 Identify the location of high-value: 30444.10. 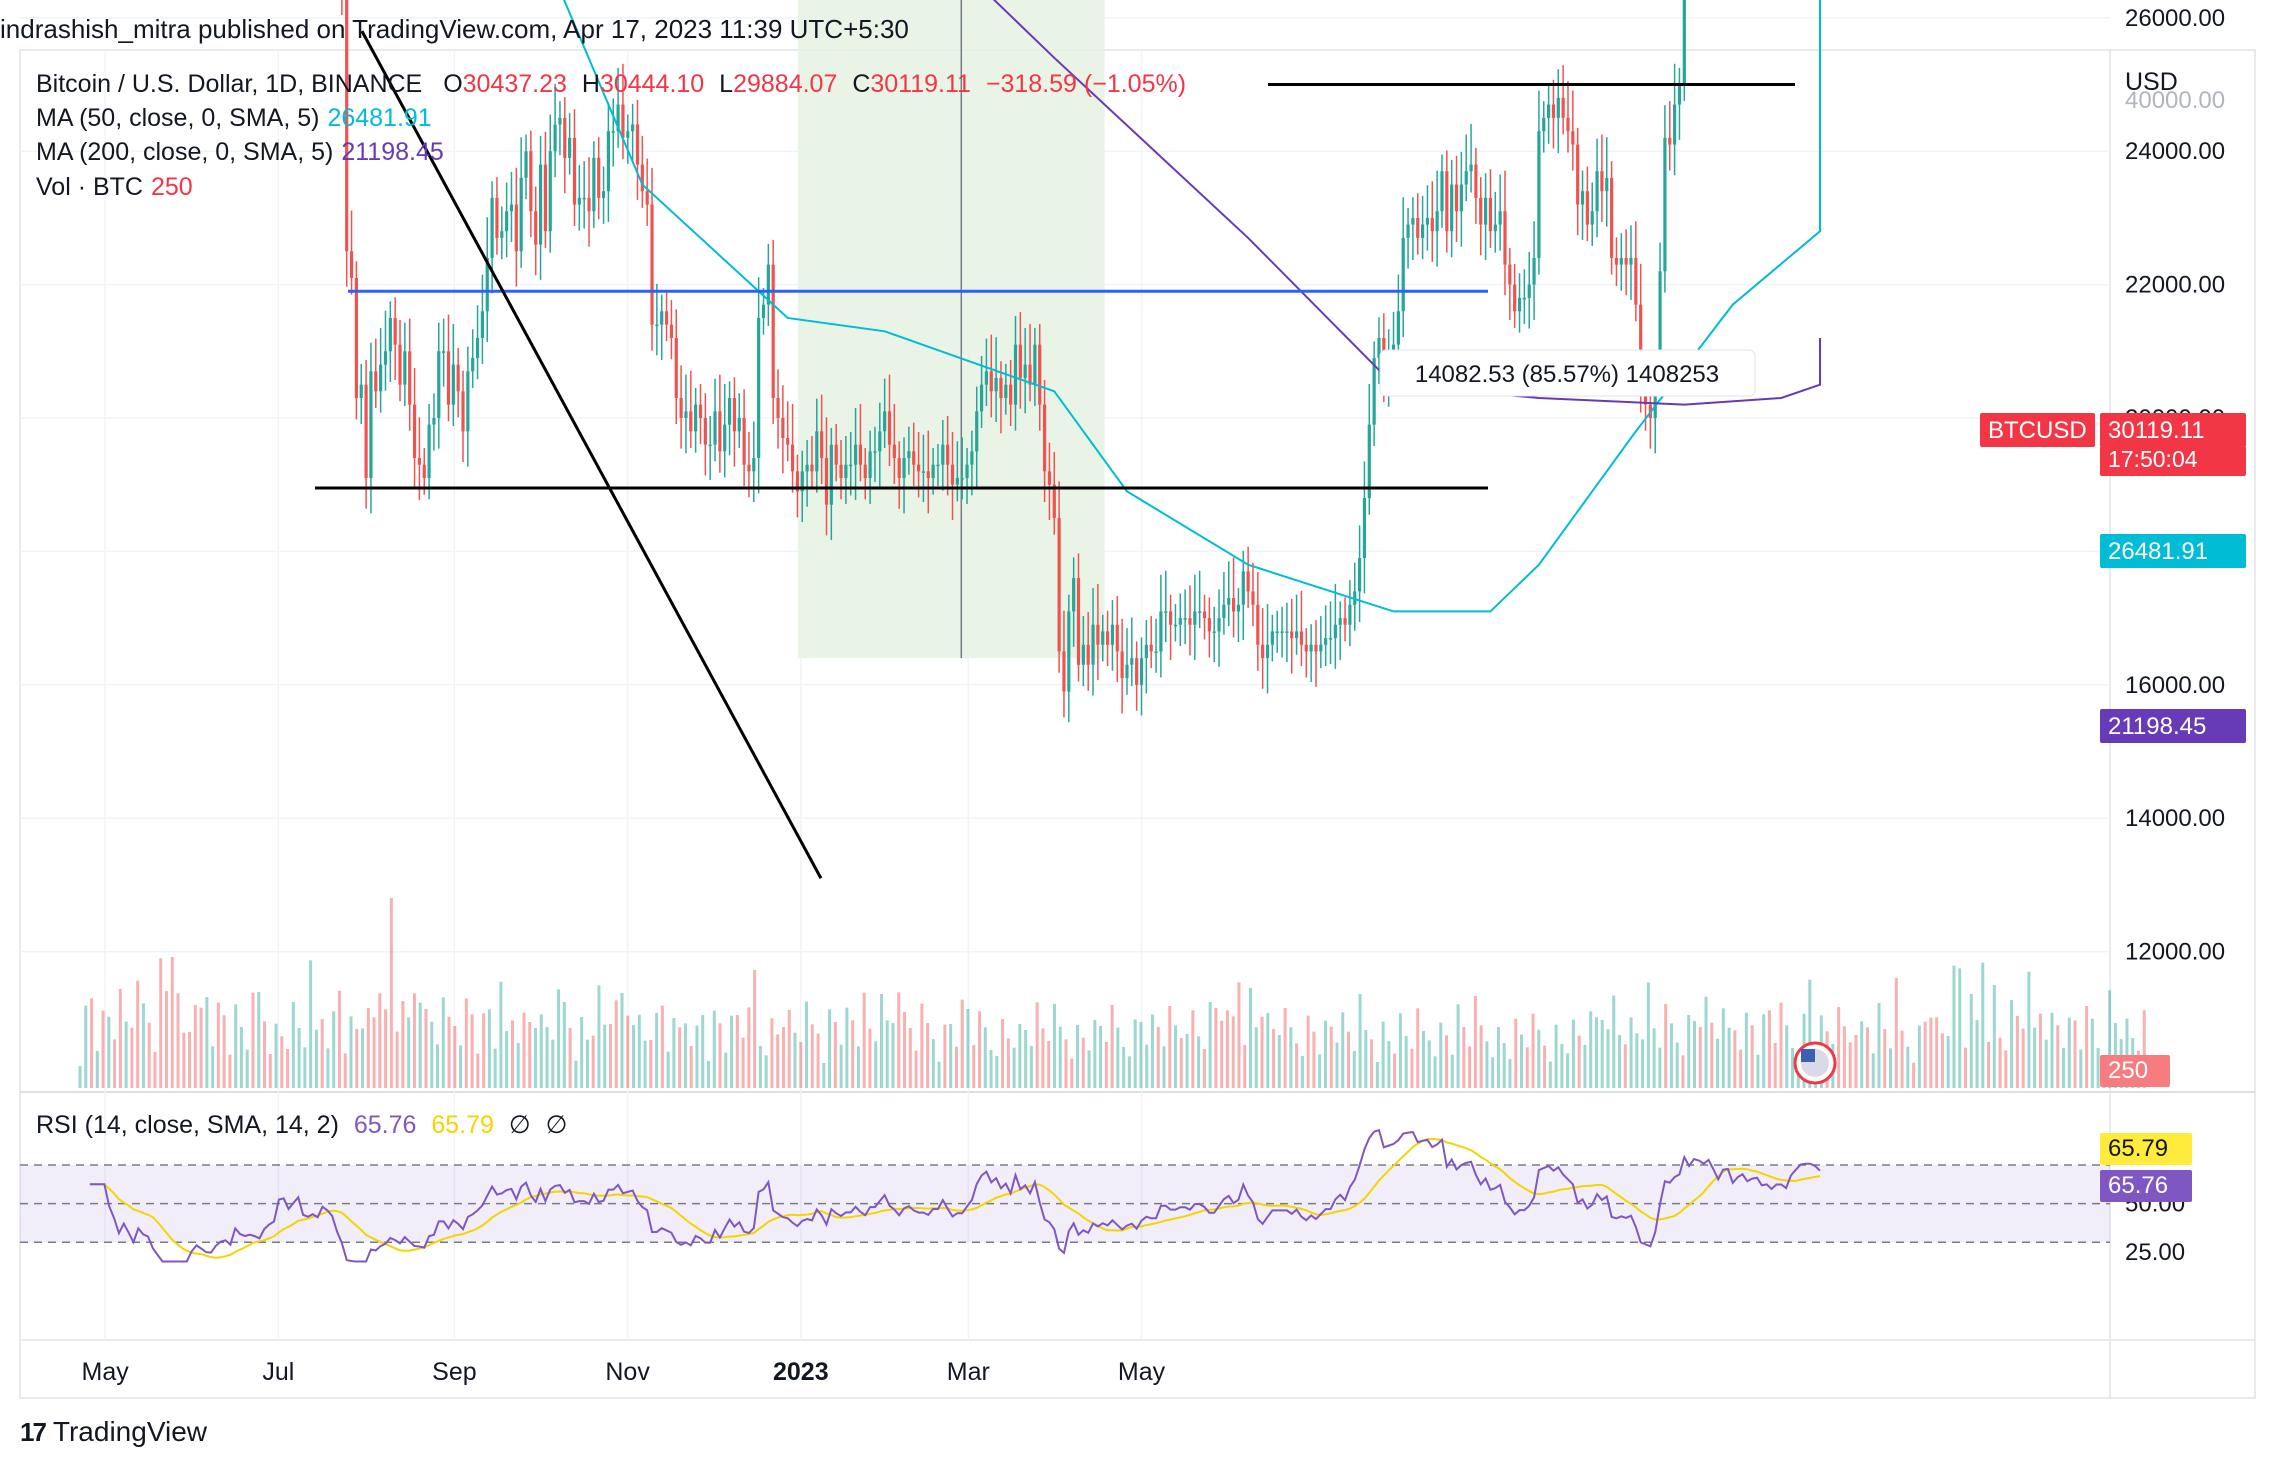
(652, 84).